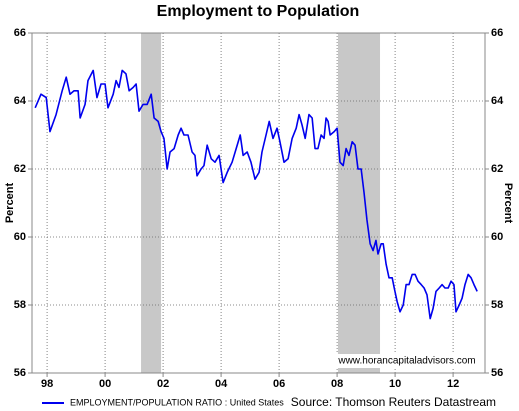 The width and height of the screenshot is (519, 411). I want to click on y2-tick-label: 56, so click(497, 373).